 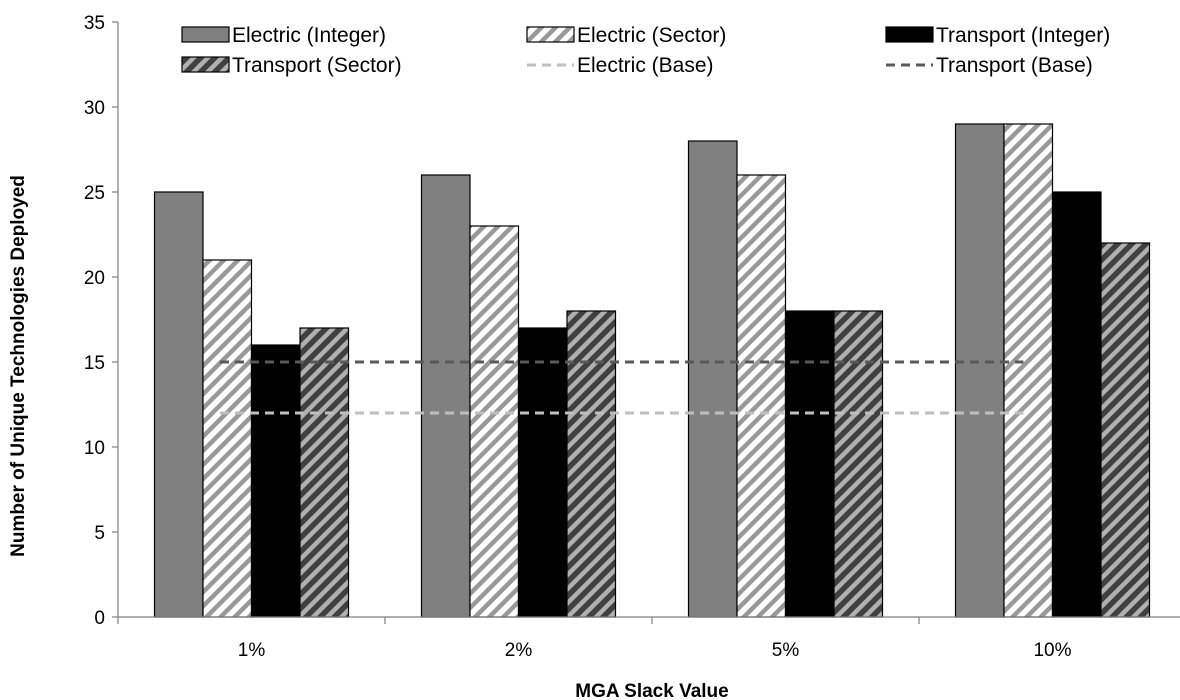 What do you see at coordinates (94, 108) in the screenshot?
I see `y-tick-label: 30` at bounding box center [94, 108].